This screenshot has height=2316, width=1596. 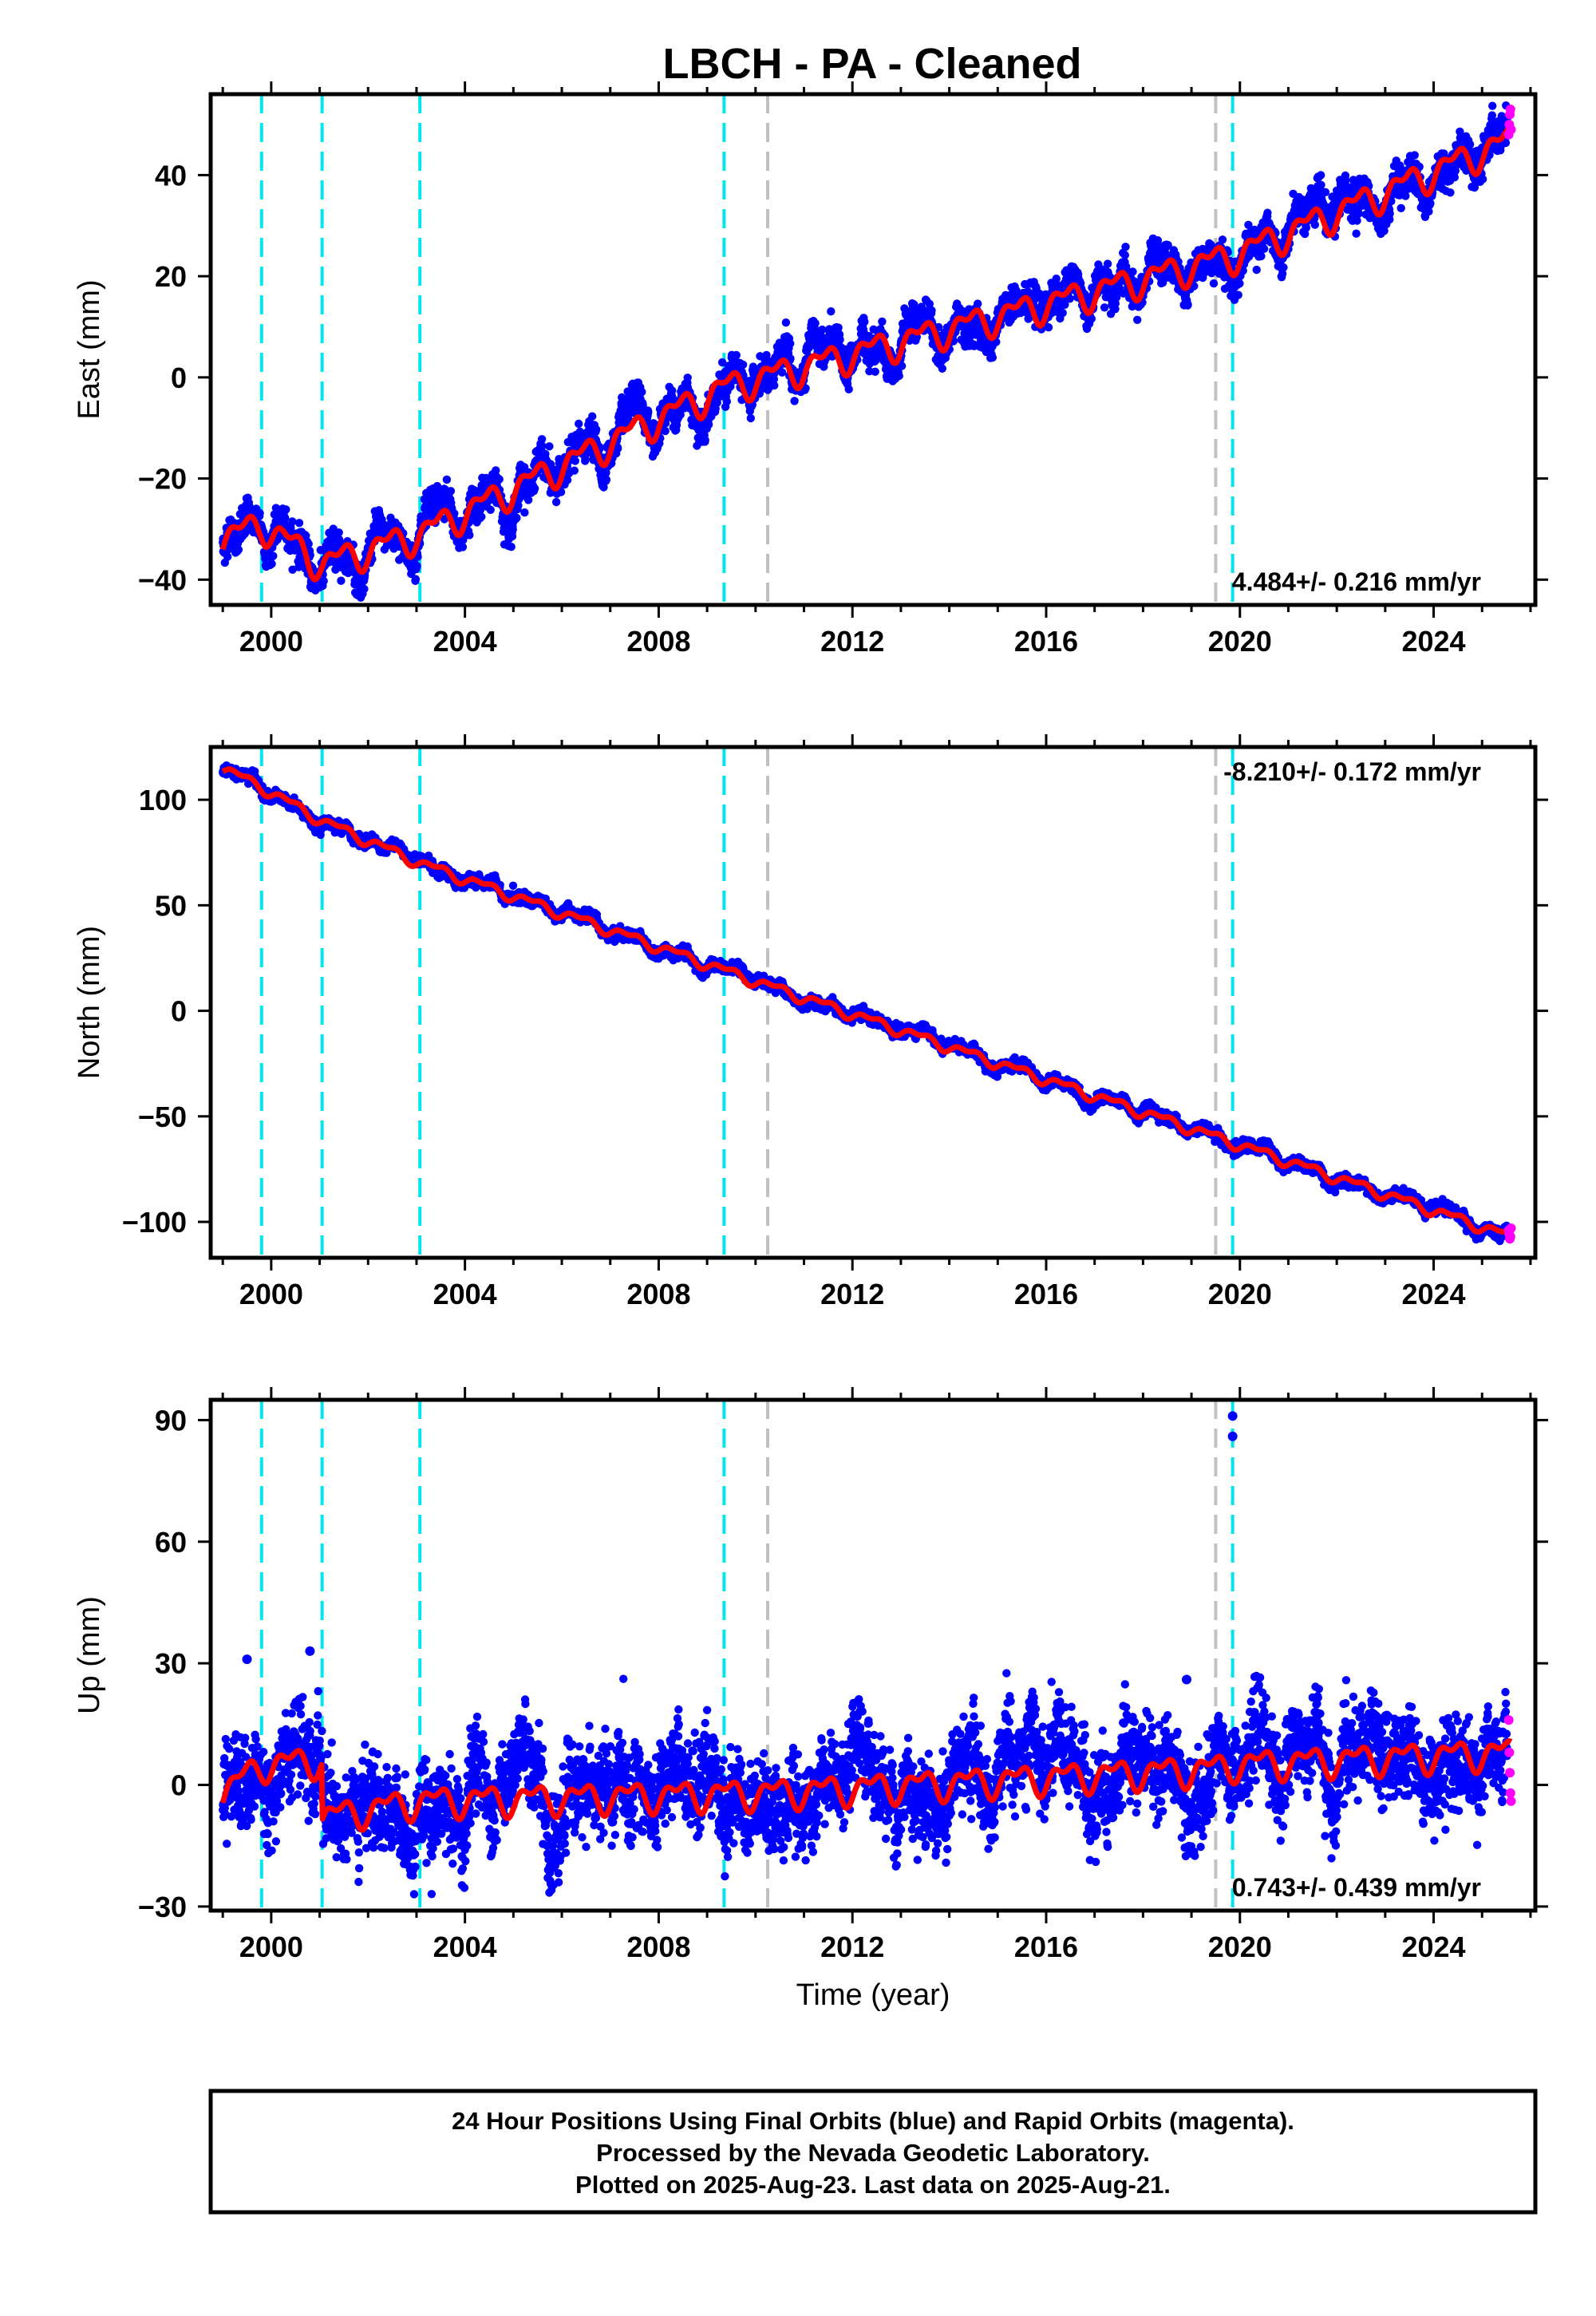 I want to click on rapid-orbit-point, so click(x=1510, y=110).